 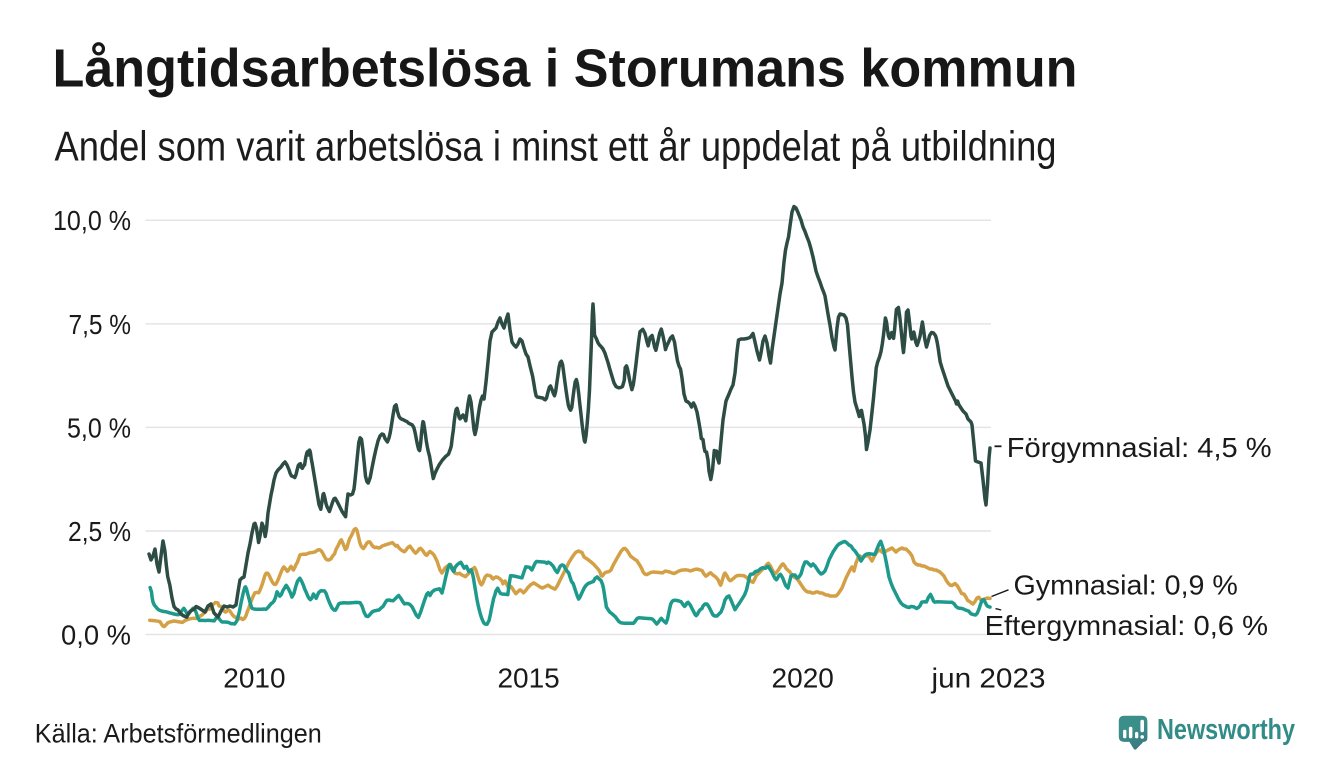 I want to click on svg-text: 2,5 %, so click(x=99, y=531).